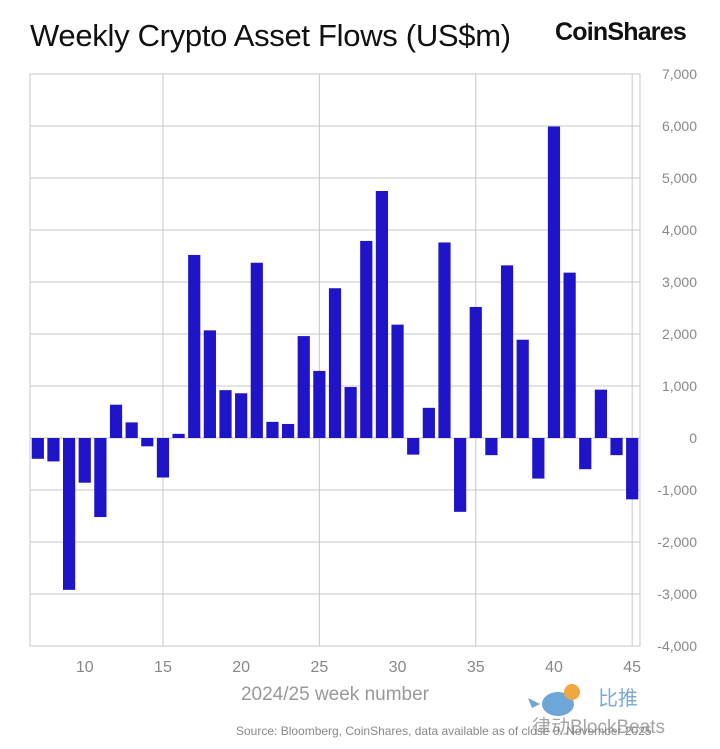 Image resolution: width=720 pixels, height=749 pixels. I want to click on y-tick-label: 3,000, so click(679, 282).